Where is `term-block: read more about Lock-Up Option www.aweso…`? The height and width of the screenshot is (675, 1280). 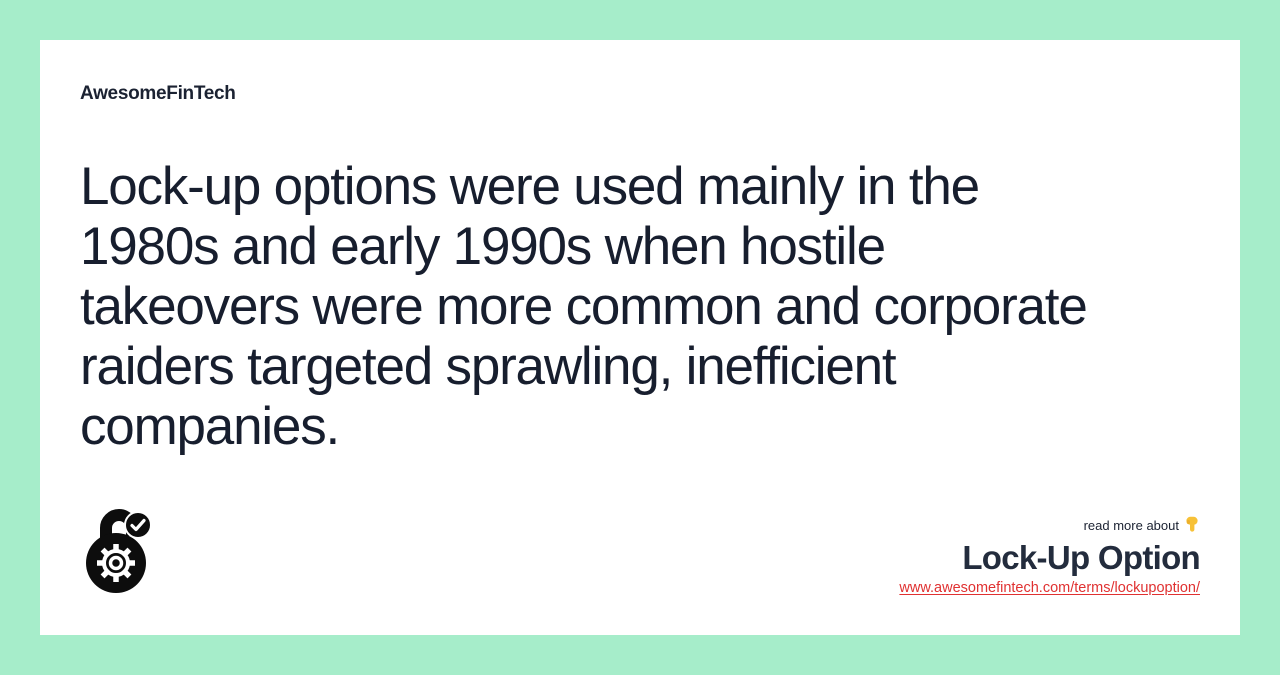
term-block: read more about Lock-Up Option www.aweso… is located at coordinates (1050, 556).